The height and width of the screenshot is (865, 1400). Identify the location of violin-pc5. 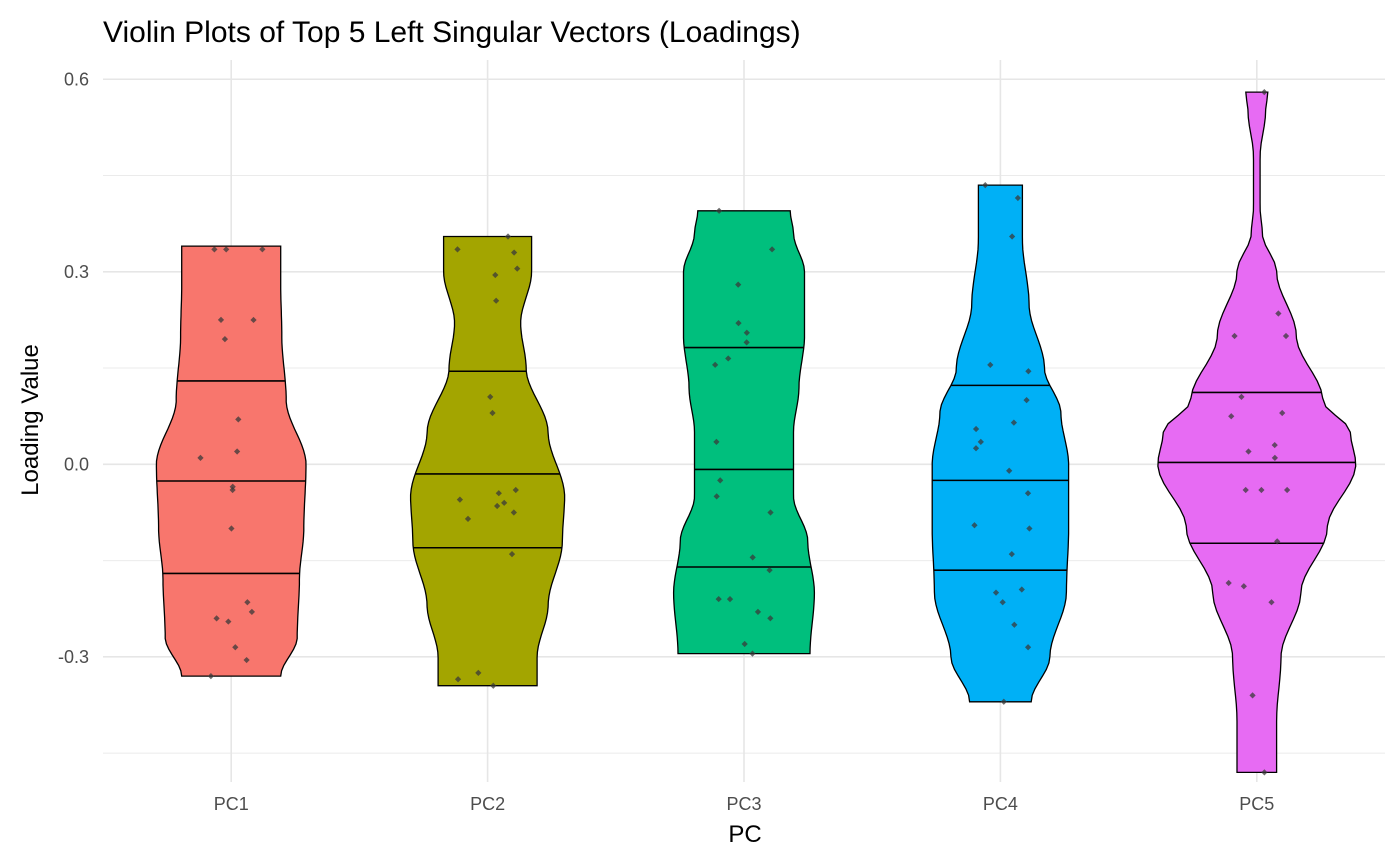
(1257, 432).